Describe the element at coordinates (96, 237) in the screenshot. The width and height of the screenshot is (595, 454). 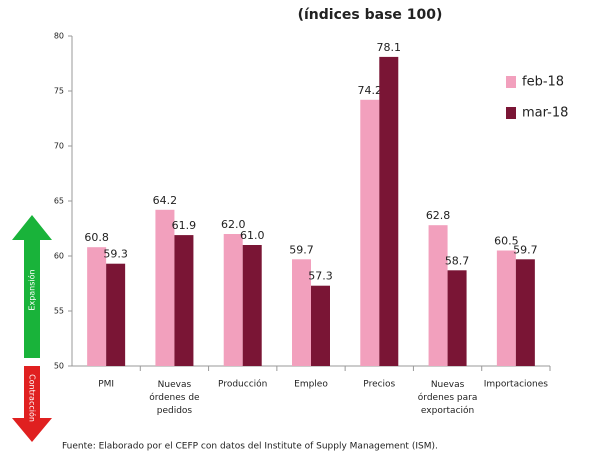
I see `value-label: 60.8` at that location.